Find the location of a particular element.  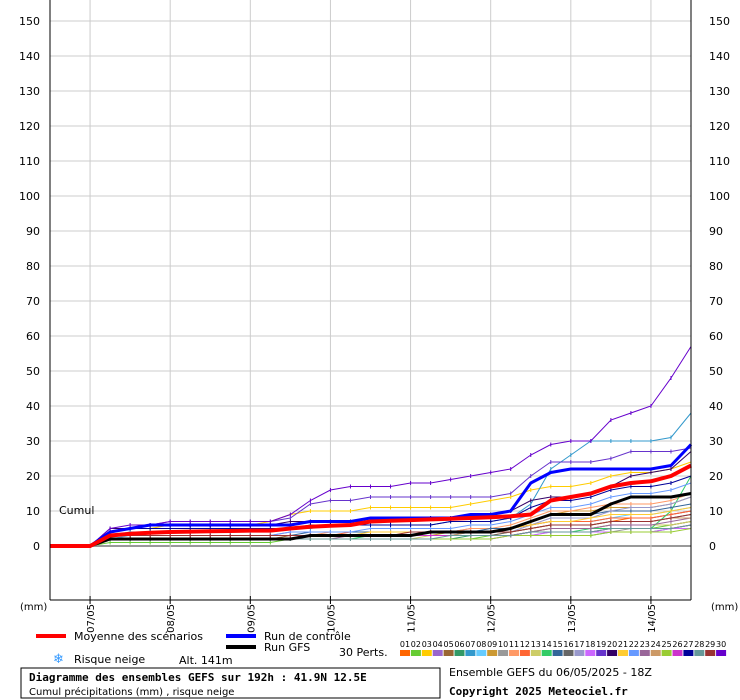

pert-legend-label: 06 is located at coordinates (459, 644).